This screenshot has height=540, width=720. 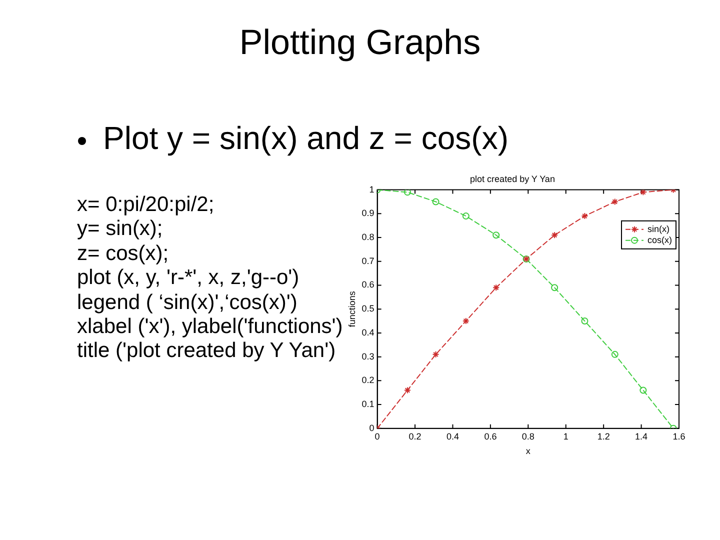 I want to click on y-tick-label: 0.5, so click(x=368, y=309).